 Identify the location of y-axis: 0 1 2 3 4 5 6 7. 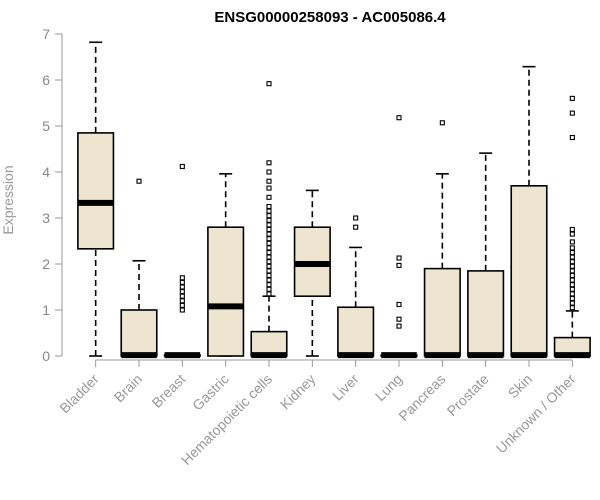
(52, 195).